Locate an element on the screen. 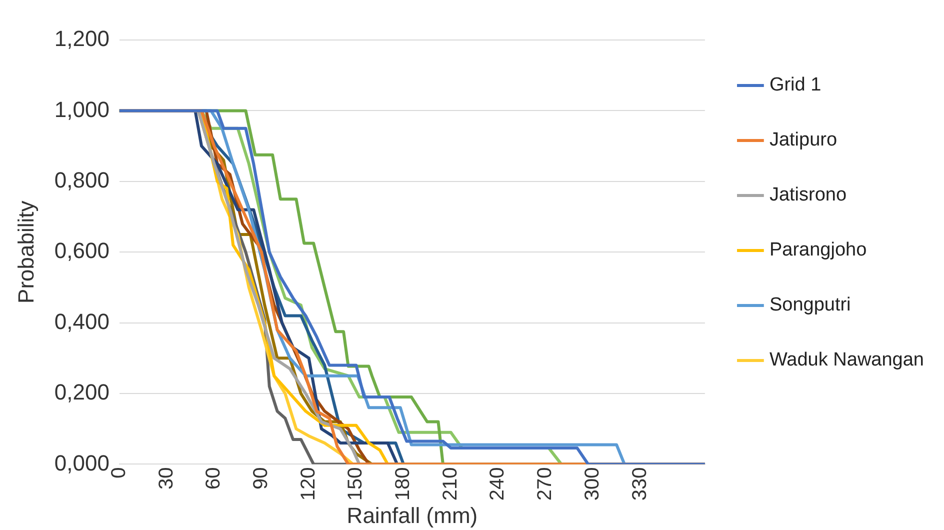 The image size is (944, 530). x-tick-label: 120 is located at coordinates (308, 484).